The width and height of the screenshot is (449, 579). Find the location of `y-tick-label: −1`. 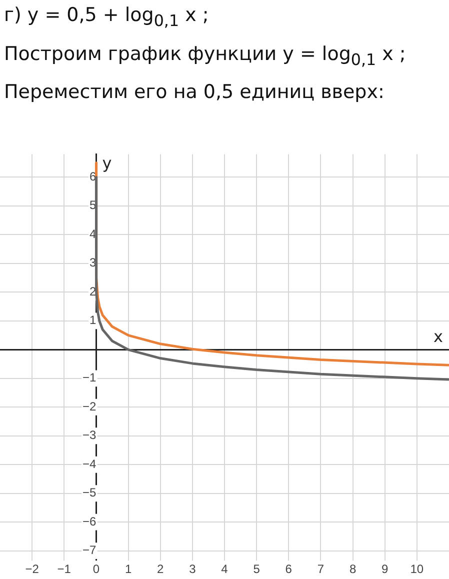

y-tick-label: −1 is located at coordinates (89, 377).